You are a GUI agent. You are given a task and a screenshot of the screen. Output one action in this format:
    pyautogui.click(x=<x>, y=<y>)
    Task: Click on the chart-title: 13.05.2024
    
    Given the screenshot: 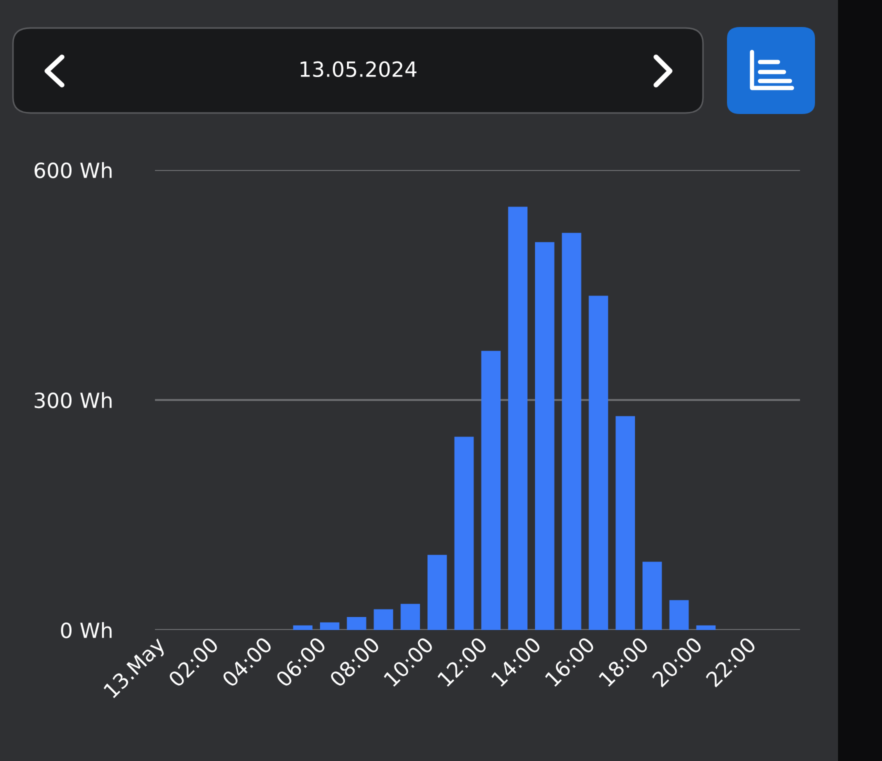 What is the action you would take?
    pyautogui.click(x=358, y=69)
    